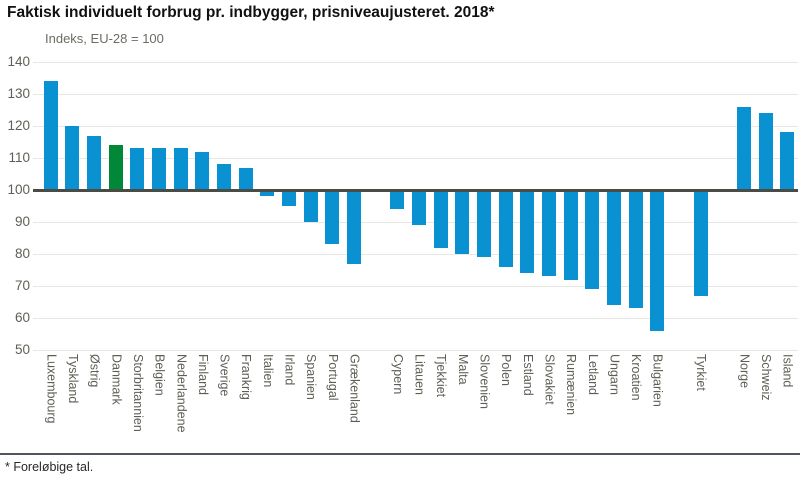 This screenshot has height=478, width=800. What do you see at coordinates (787, 371) in the screenshot?
I see `x-axis-label-island: Island` at bounding box center [787, 371].